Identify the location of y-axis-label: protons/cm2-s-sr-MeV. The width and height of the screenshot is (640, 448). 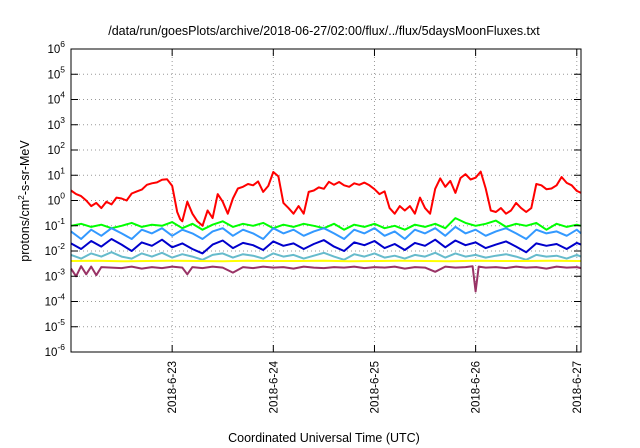
(24, 201).